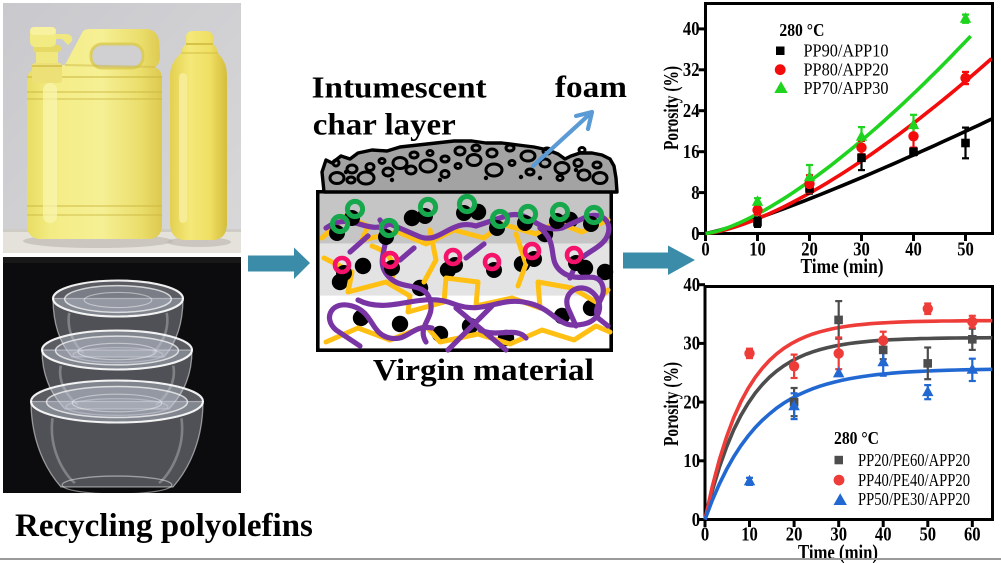  Describe the element at coordinates (691, 70) in the screenshot. I see `svg-text: 32` at that location.